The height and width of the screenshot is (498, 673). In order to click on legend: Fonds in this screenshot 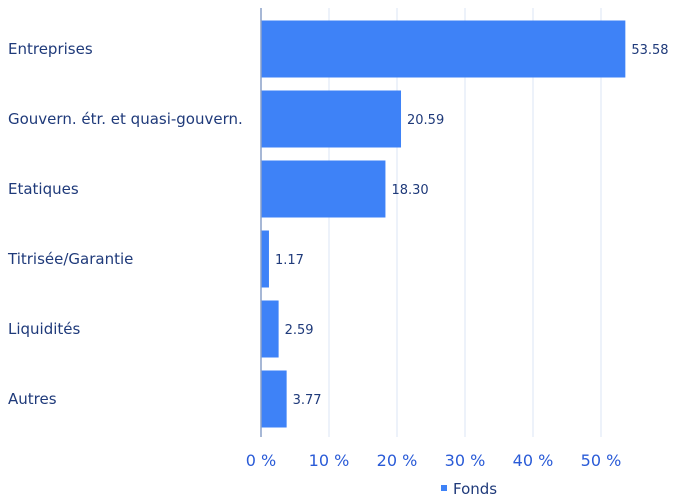, I will do `click(469, 489)`.